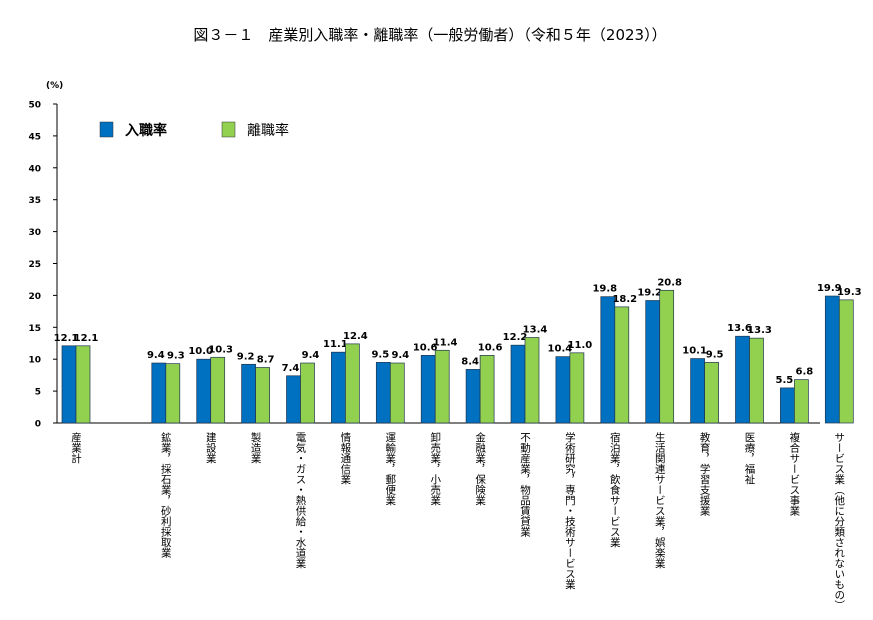 Image resolution: width=873 pixels, height=620 pixels. What do you see at coordinates (705, 474) in the screenshot?
I see `x-tick-label: 教育，学習支援業` at bounding box center [705, 474].